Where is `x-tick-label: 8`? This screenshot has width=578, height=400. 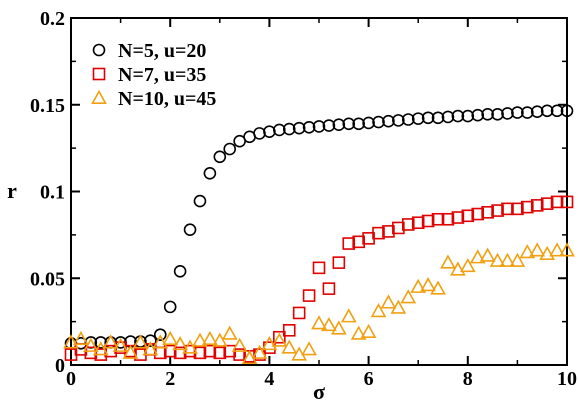 x-tick-label: 8 is located at coordinates (468, 379).